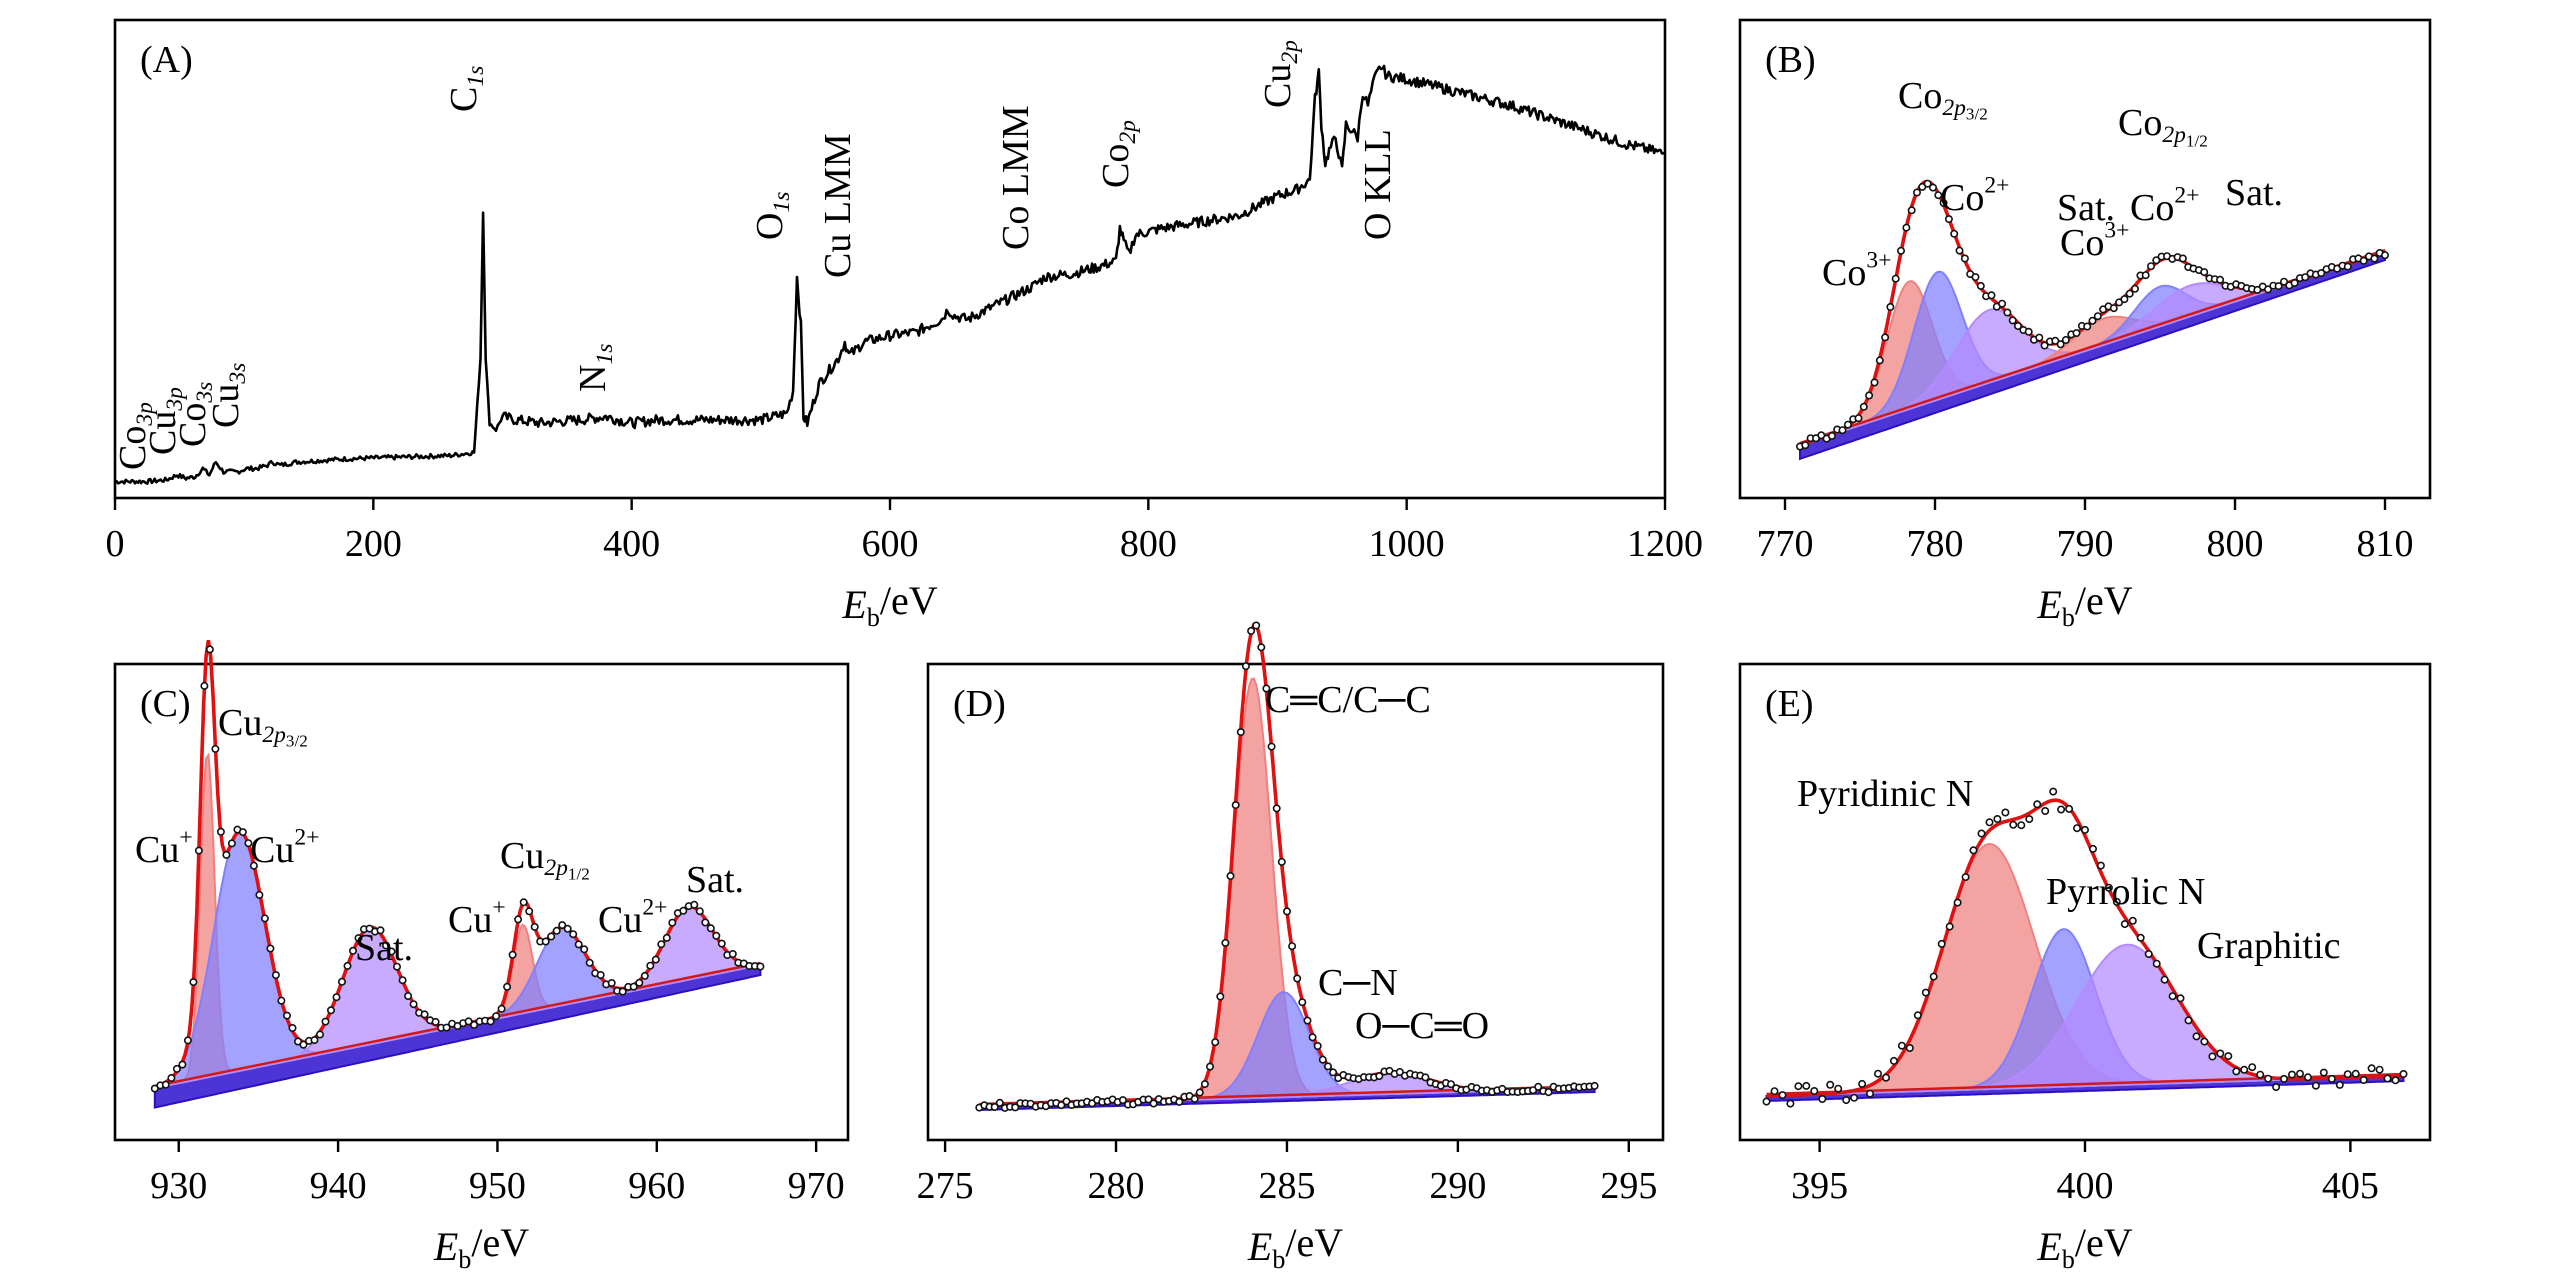  What do you see at coordinates (631, 544) in the screenshot?
I see `x-tick-label: 400` at bounding box center [631, 544].